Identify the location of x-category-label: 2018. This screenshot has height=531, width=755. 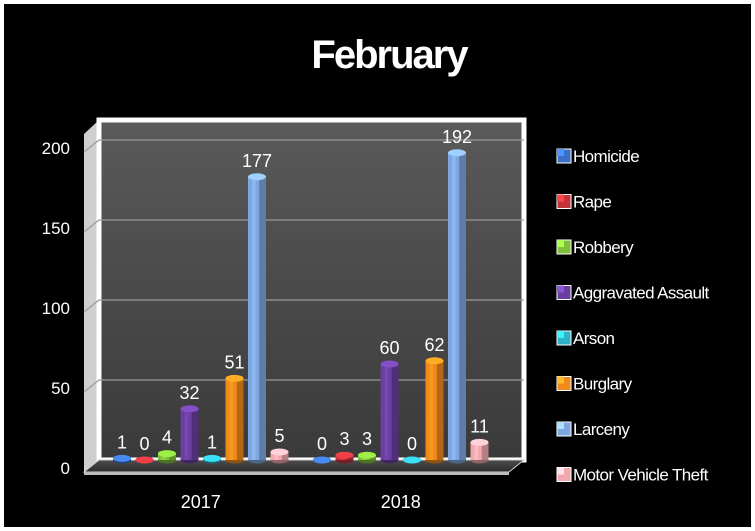
(401, 502).